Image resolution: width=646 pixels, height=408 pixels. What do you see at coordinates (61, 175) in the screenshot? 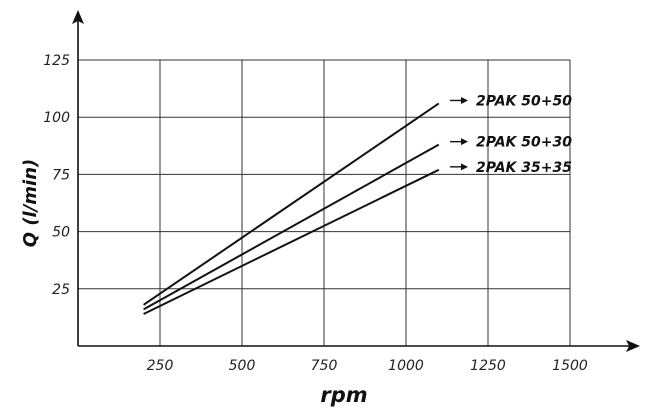
I see `y-tick-label-75: 75` at bounding box center [61, 175].